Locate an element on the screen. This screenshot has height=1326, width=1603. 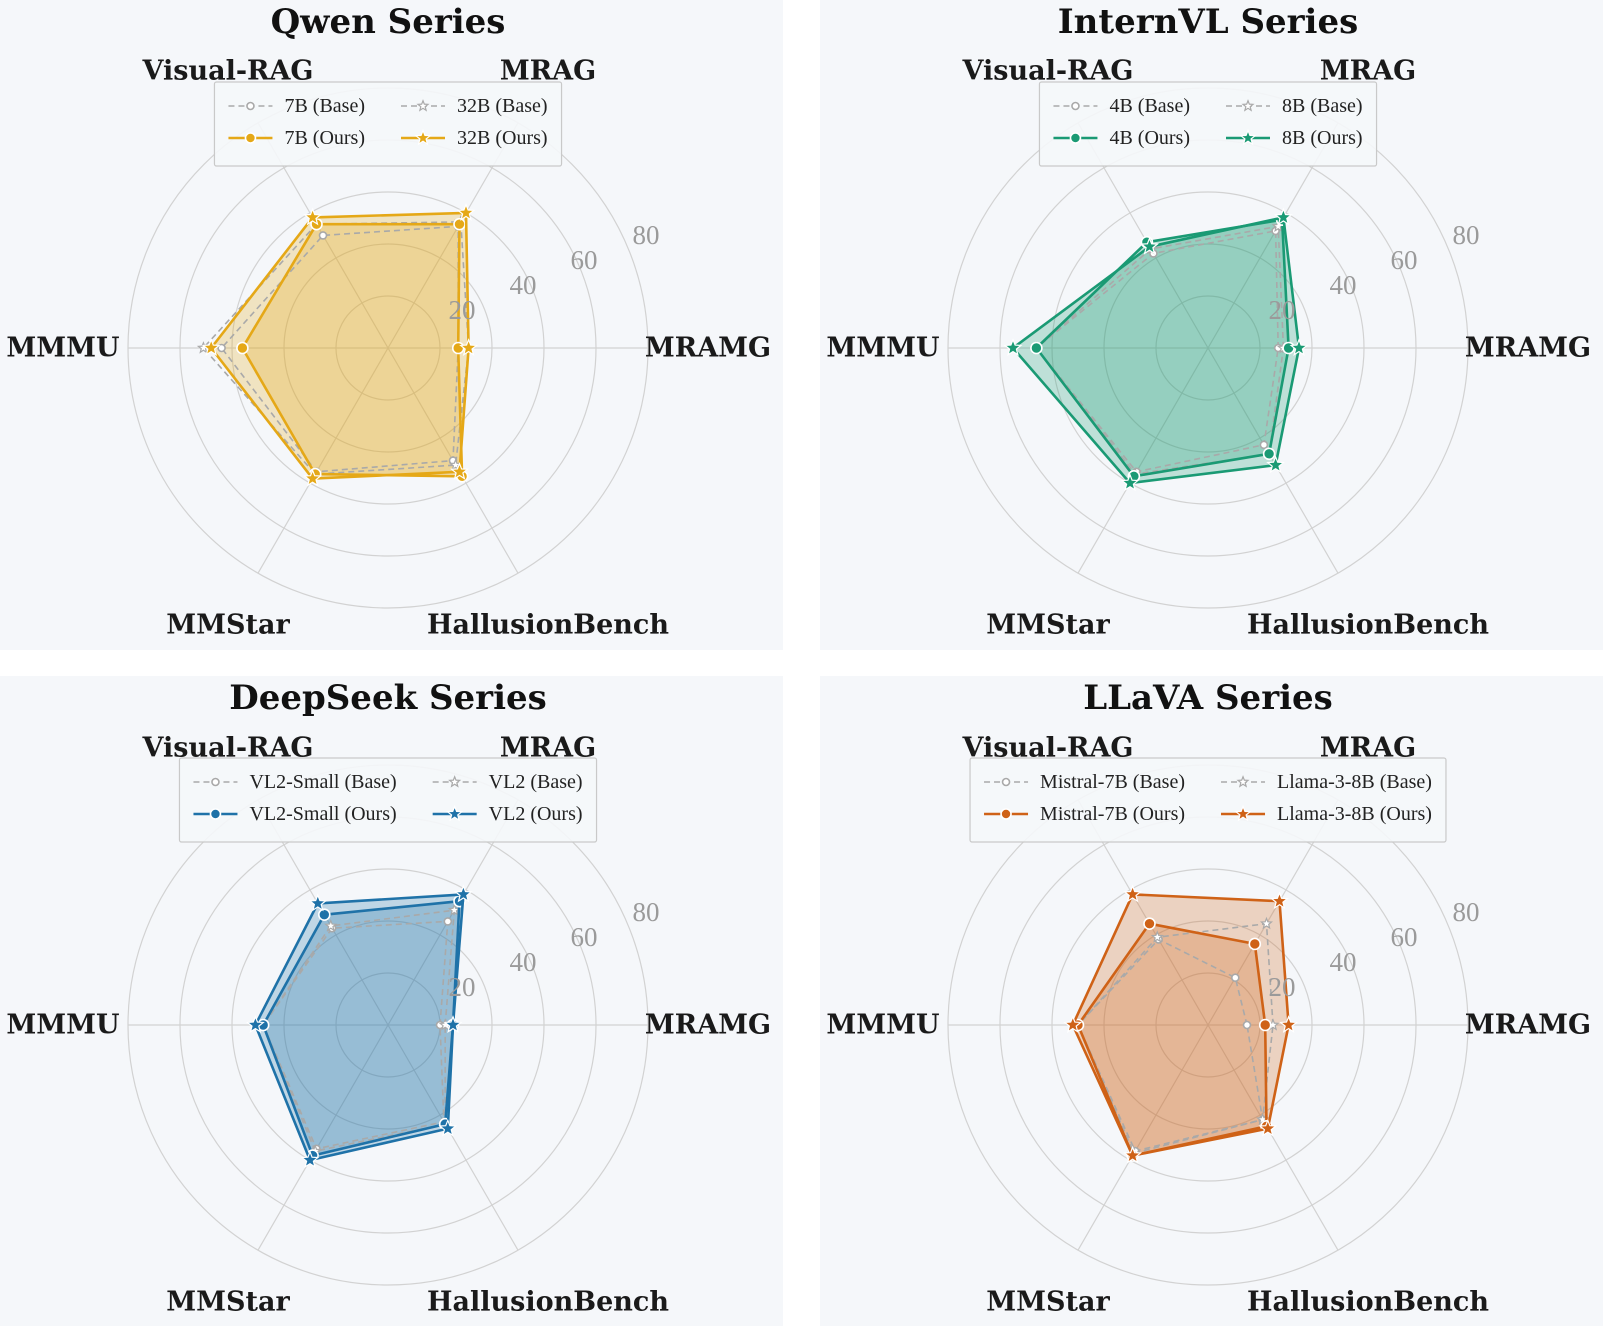
legend-entry-4b-base: 4B (Base) is located at coordinates (1121, 106).